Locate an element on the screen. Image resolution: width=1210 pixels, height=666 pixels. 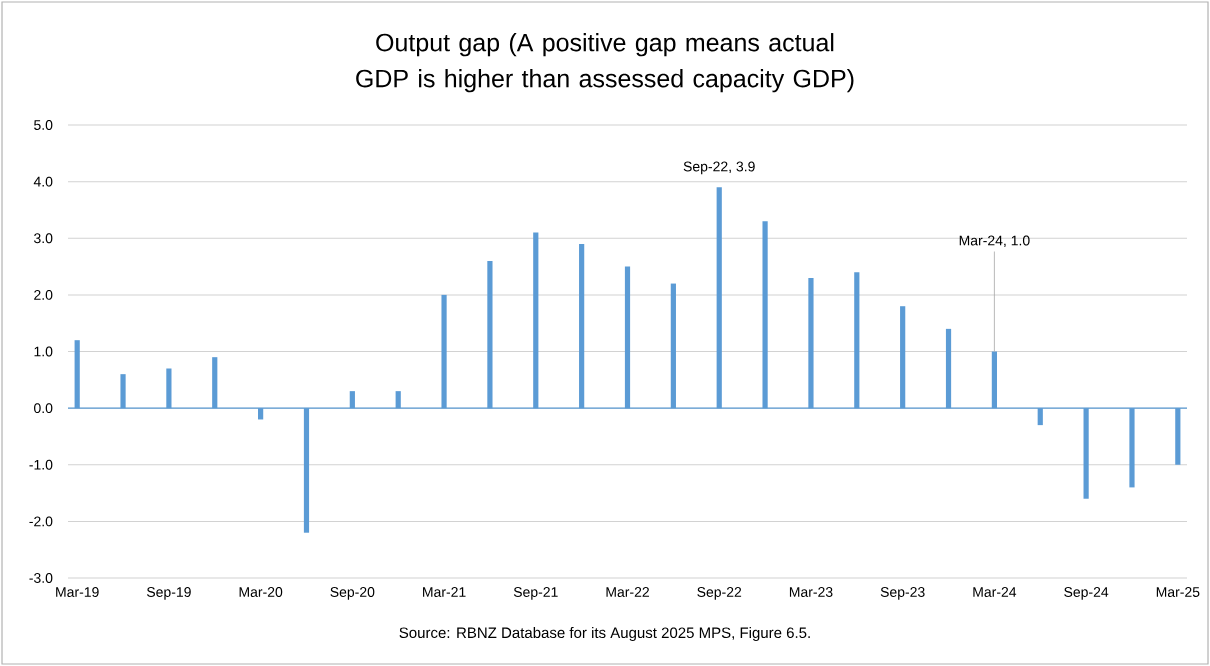
y-tick-label: -1.0 is located at coordinates (41, 464).